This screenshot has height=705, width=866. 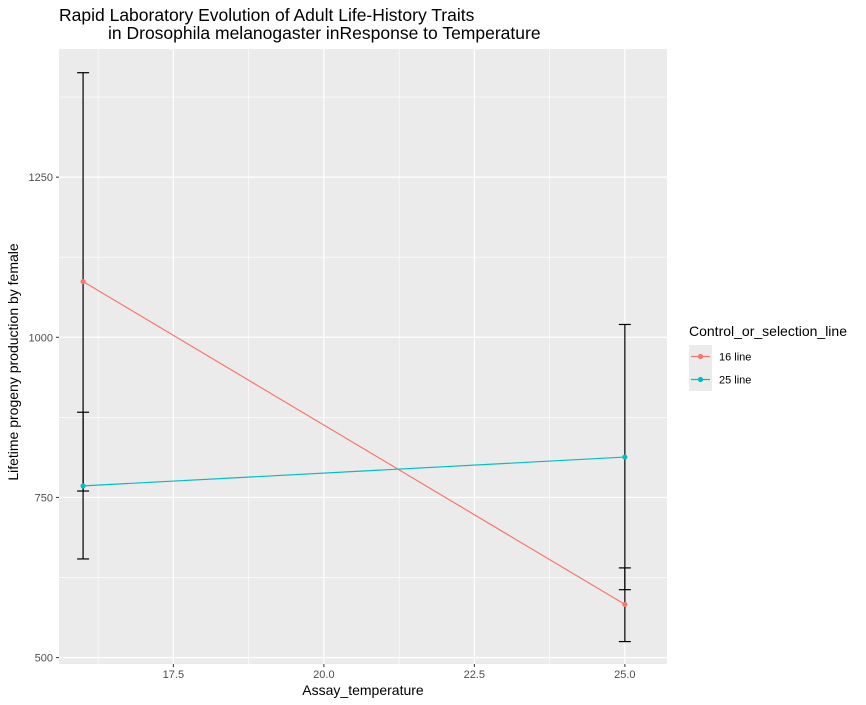 I want to click on x-tick-label: 17.5, so click(x=173, y=675).